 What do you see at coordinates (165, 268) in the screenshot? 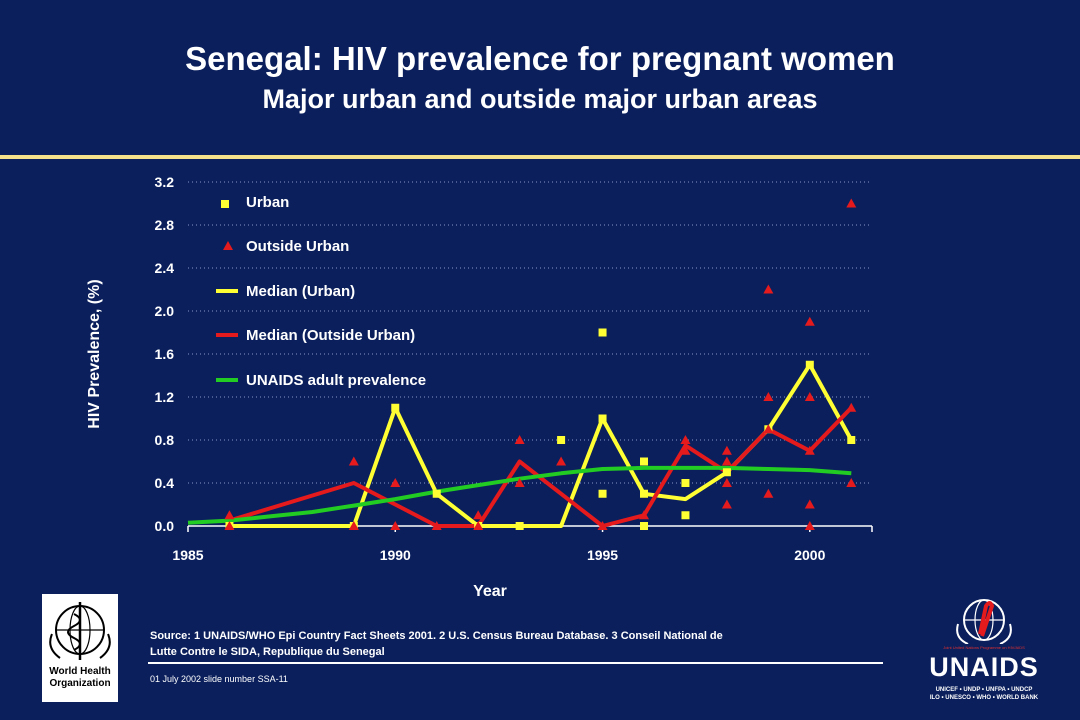
I see `y-tick-label: 2.4` at bounding box center [165, 268].